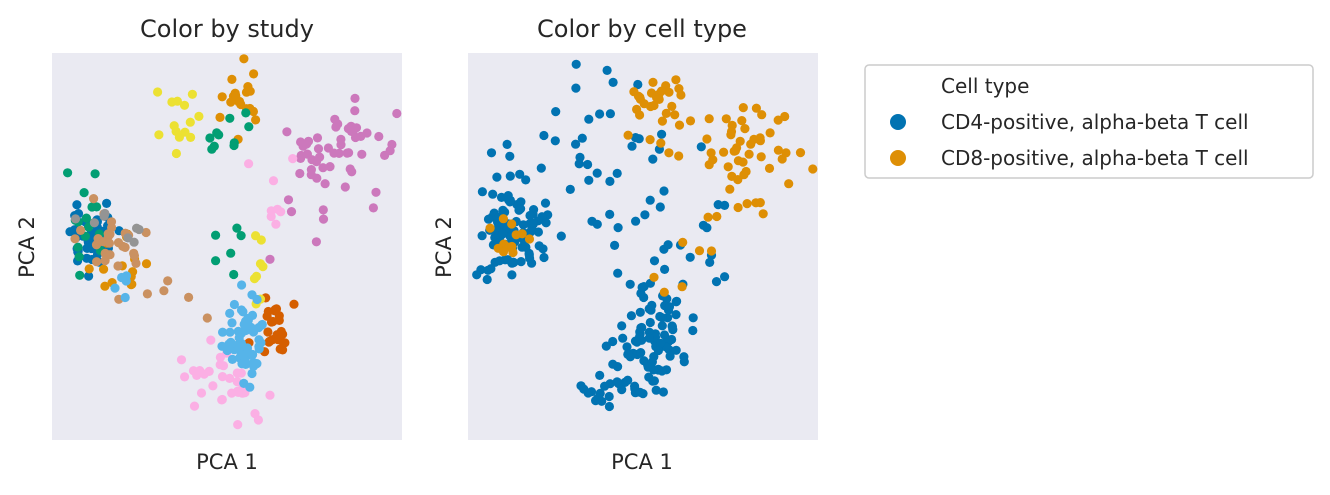 The height and width of the screenshot is (495, 1330). What do you see at coordinates (1095, 122) in the screenshot?
I see `legend-label-cd4: CD4-positive, alpha-beta T cell` at bounding box center [1095, 122].